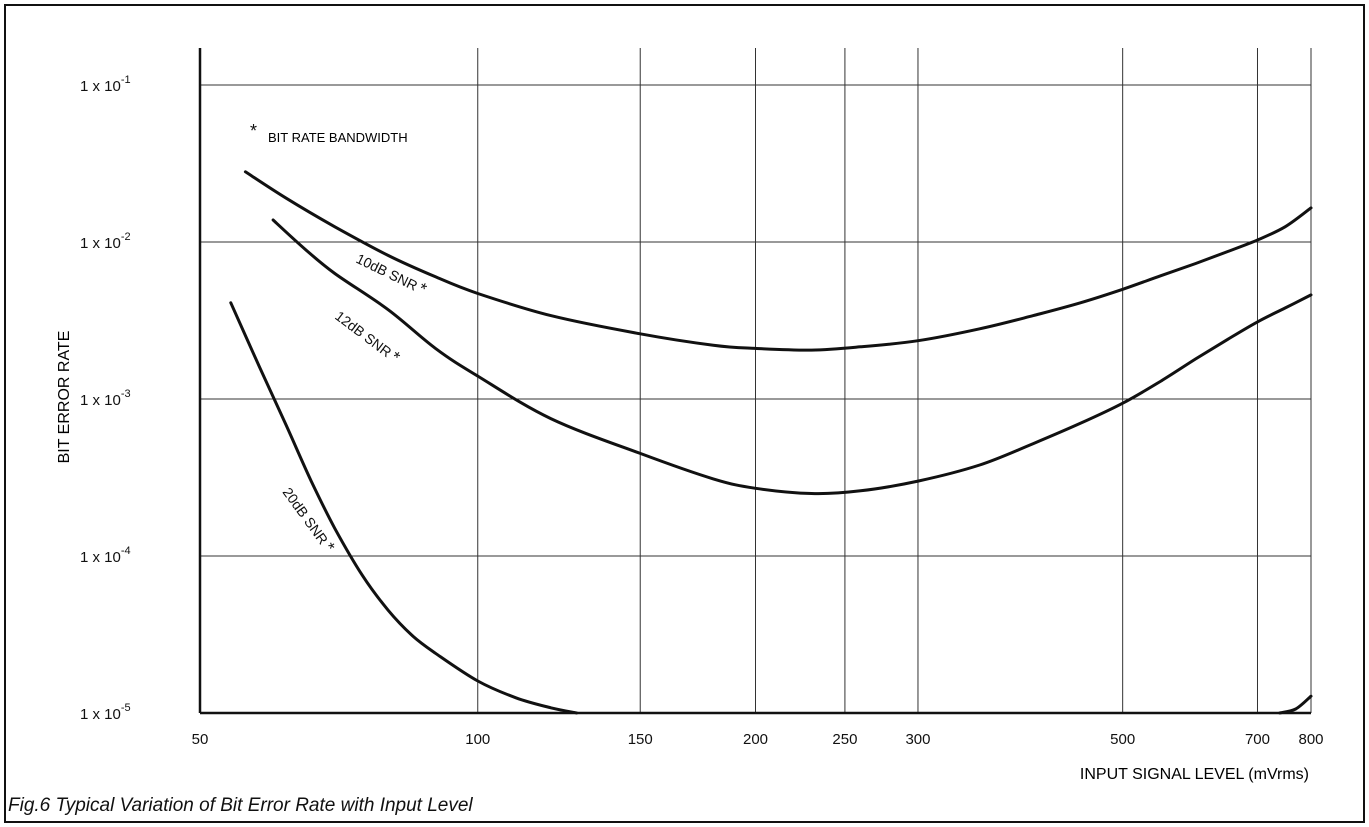 The width and height of the screenshot is (1369, 827). I want to click on note-text: BIT RATE BANDWIDTH, so click(338, 137).